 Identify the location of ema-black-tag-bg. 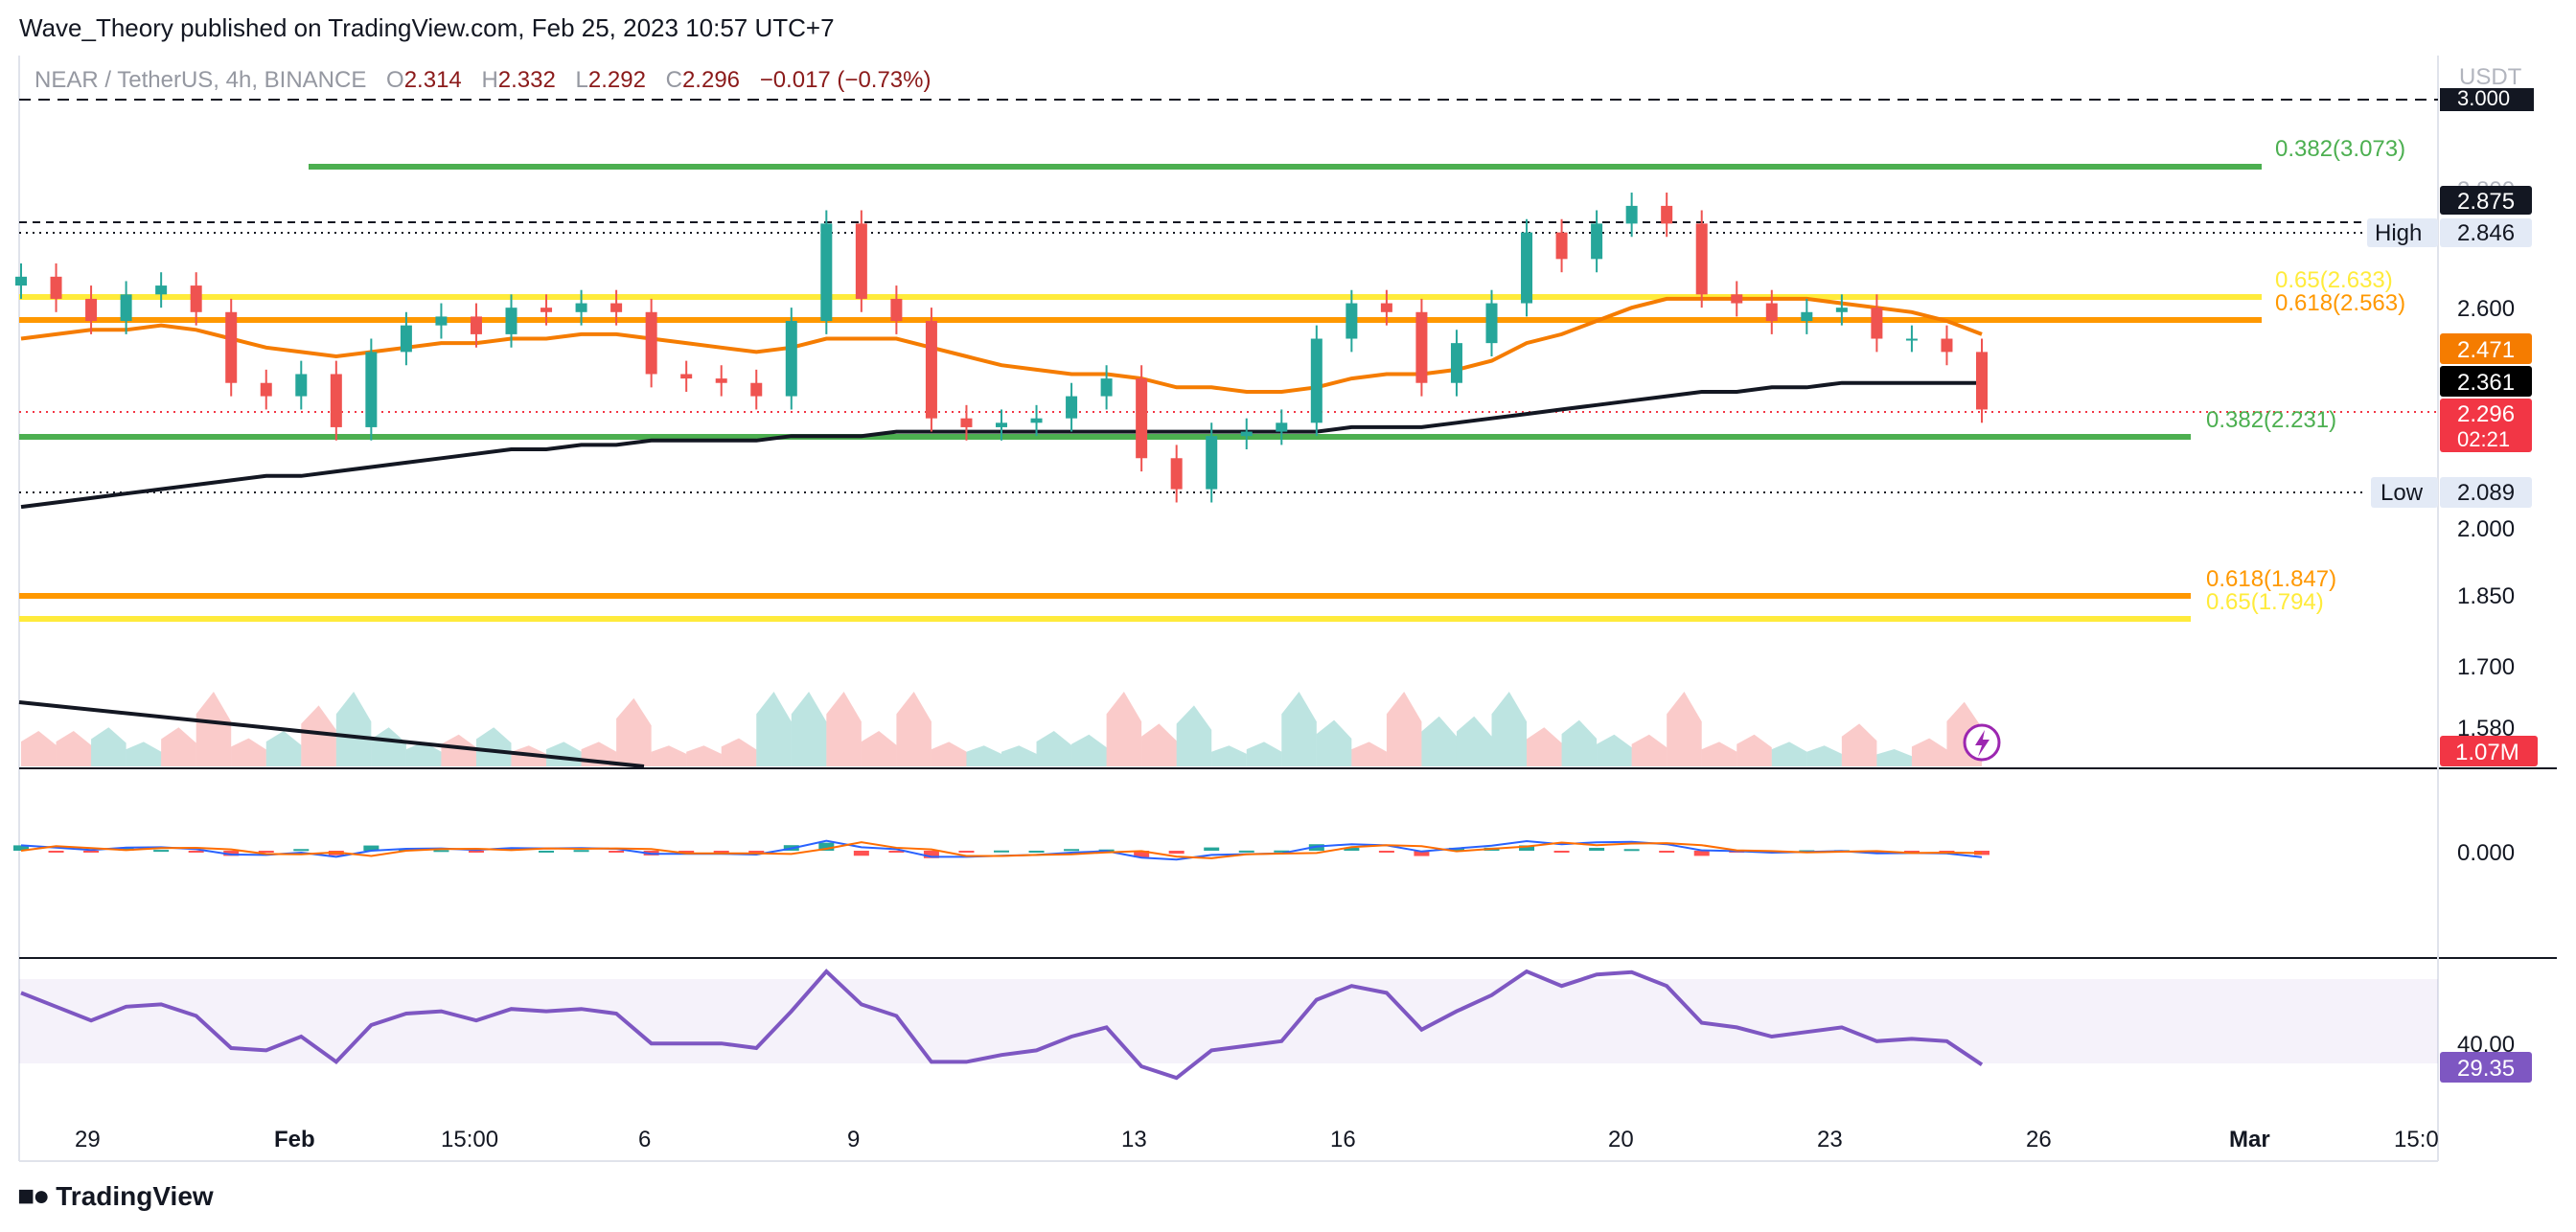
(2486, 381).